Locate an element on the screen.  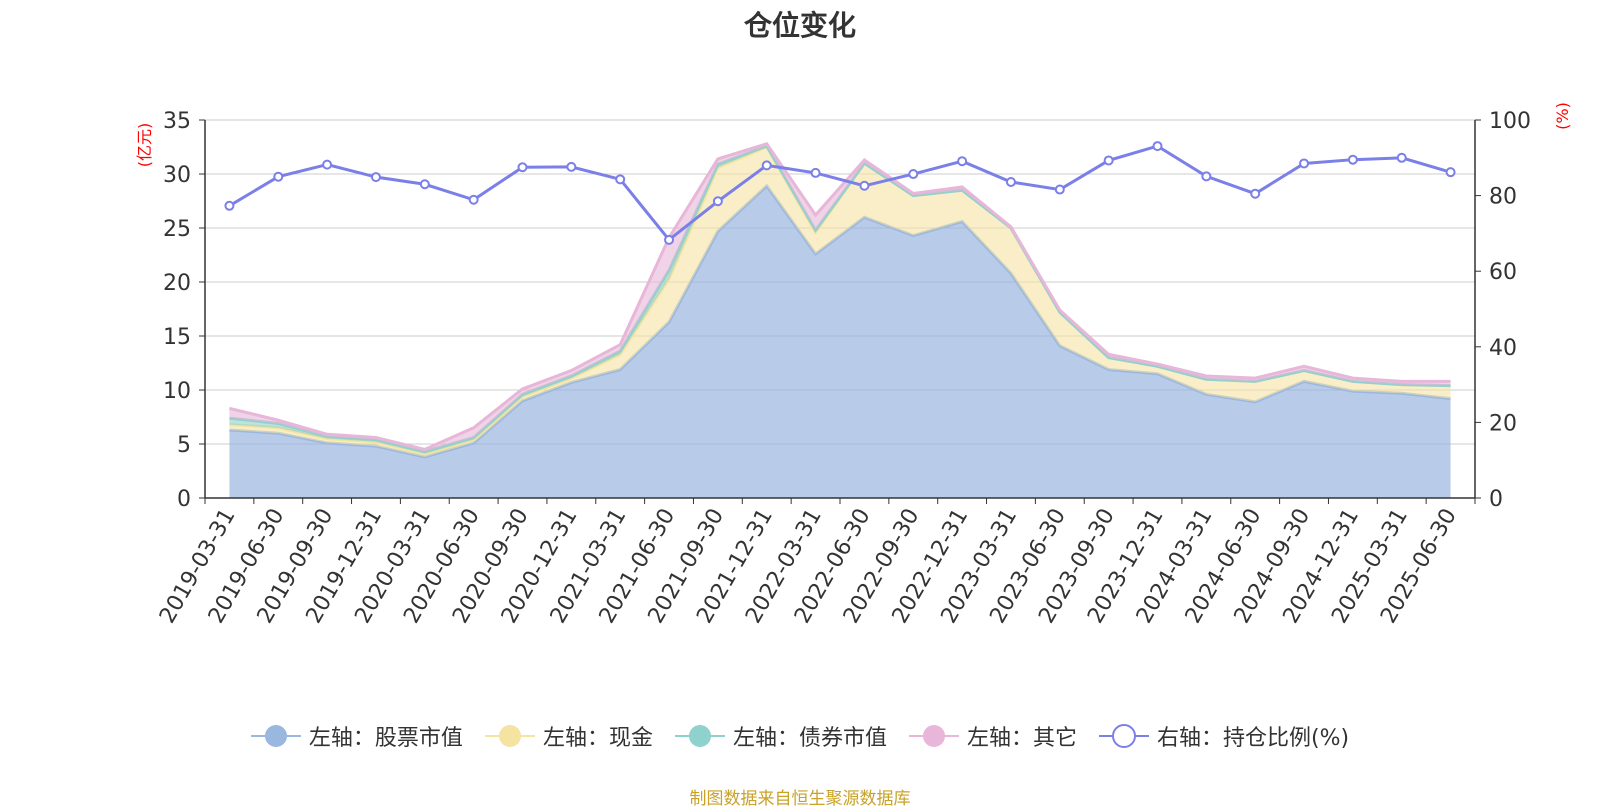
ratio-line is located at coordinates (840, 193).